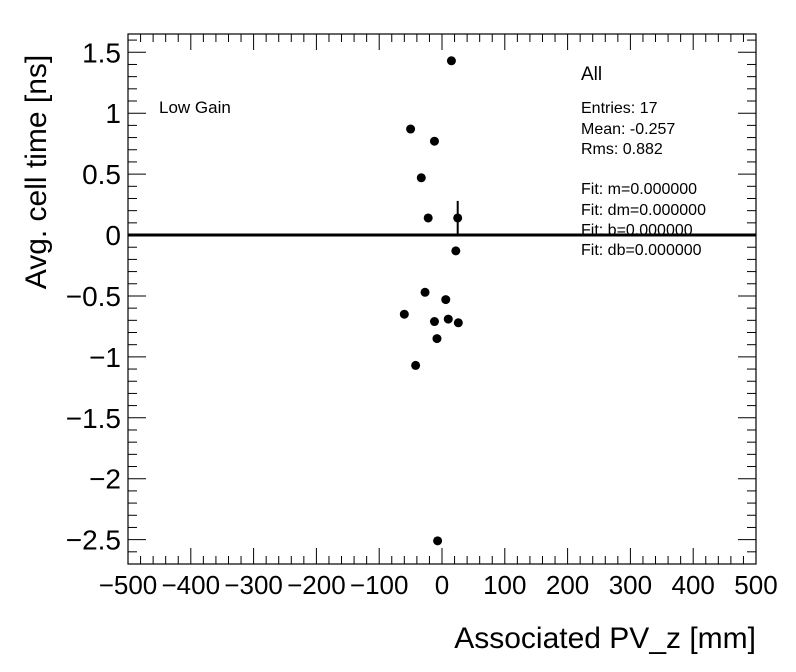 The width and height of the screenshot is (796, 672). What do you see at coordinates (105, 479) in the screenshot?
I see `y-tick-label: −2` at bounding box center [105, 479].